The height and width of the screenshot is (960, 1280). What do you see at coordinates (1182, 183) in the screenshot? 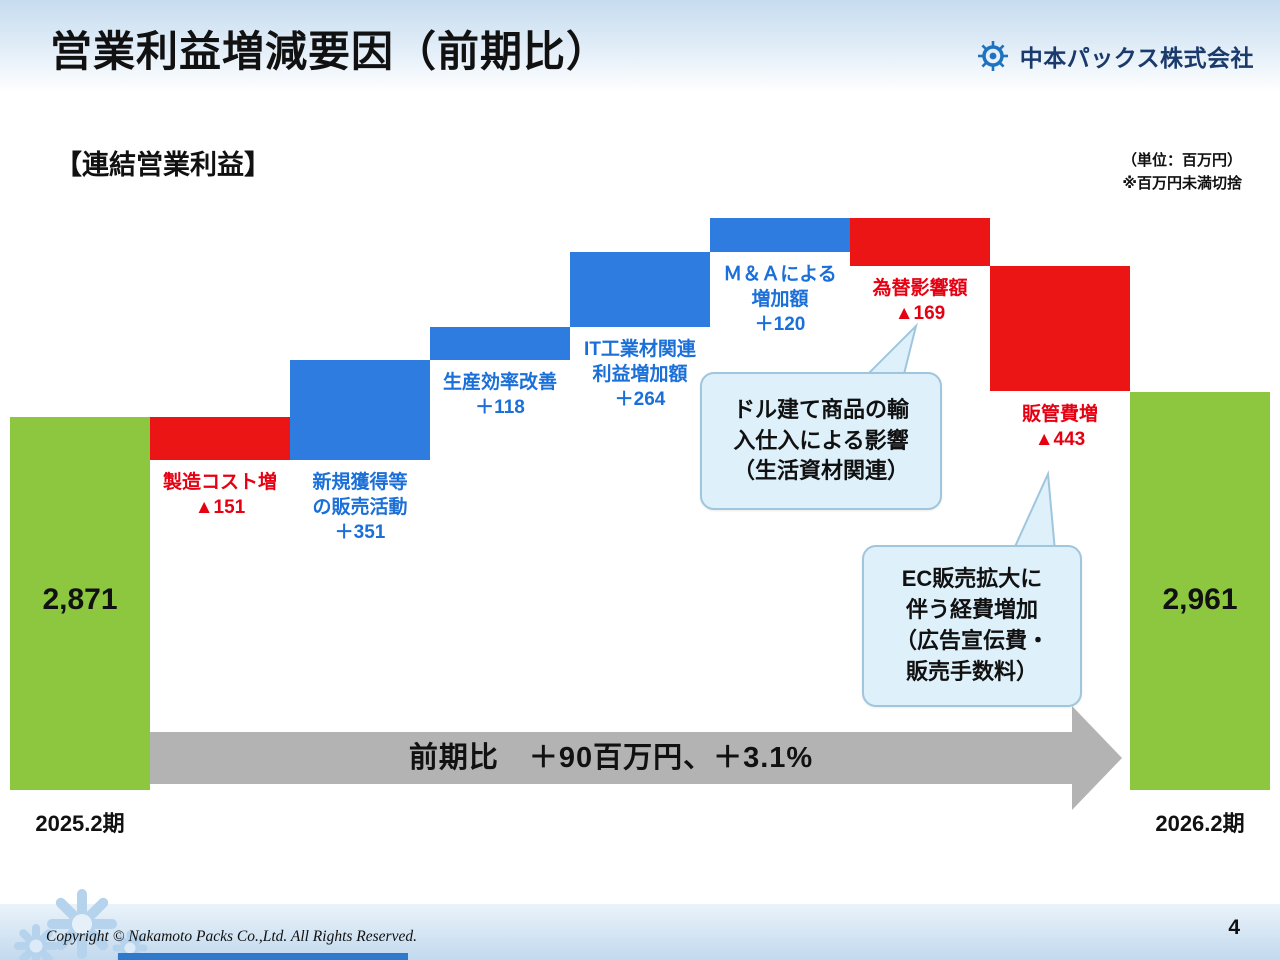
I see `rounding-note: ※百万円未満切捨` at bounding box center [1182, 183].